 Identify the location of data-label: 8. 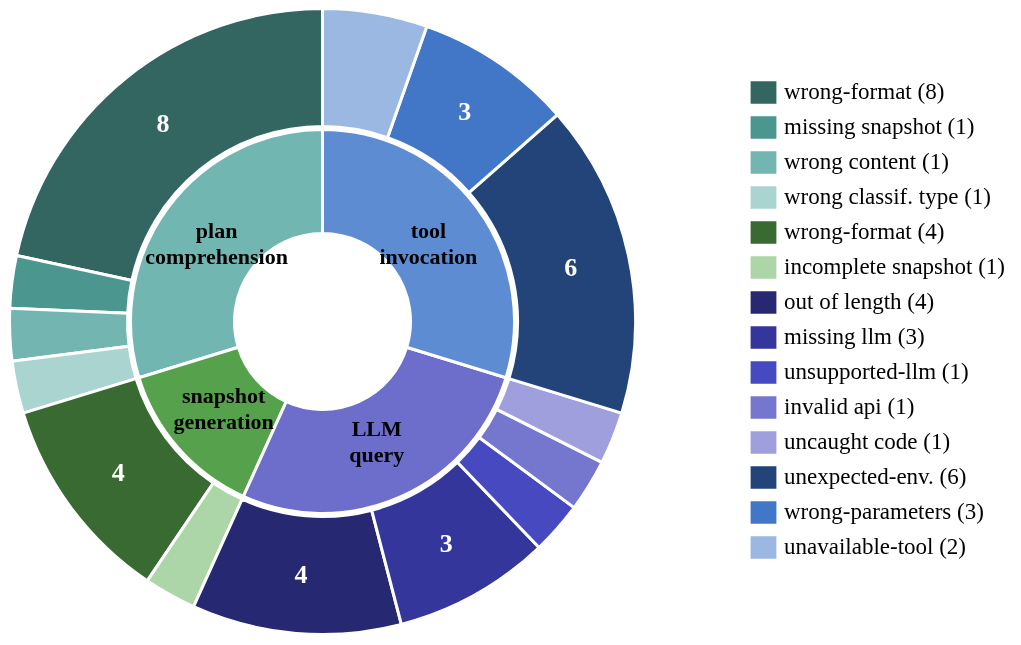
(163, 124).